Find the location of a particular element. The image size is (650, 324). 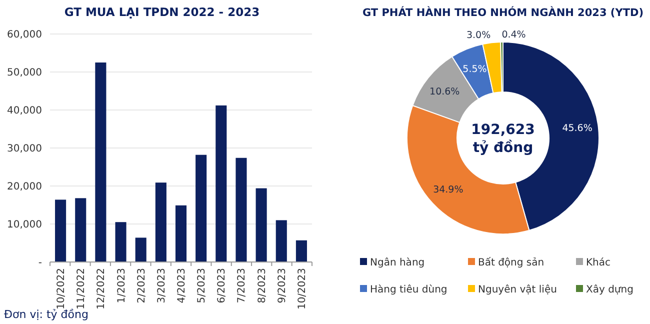

data-label: 34.9% is located at coordinates (448, 190).